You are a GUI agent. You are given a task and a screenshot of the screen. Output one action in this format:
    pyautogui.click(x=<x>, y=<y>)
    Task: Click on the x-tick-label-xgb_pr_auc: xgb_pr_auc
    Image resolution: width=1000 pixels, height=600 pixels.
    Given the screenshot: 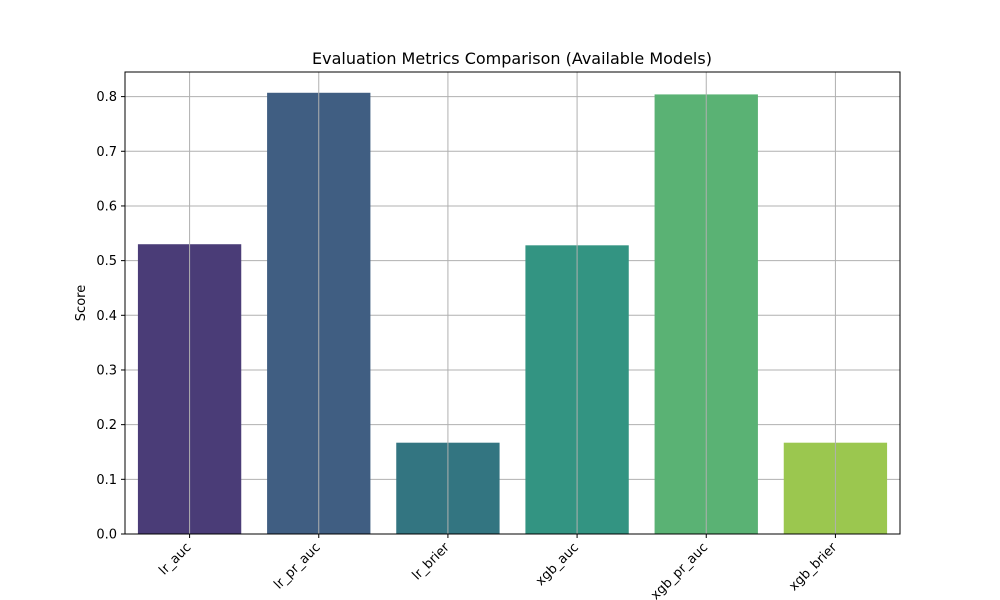 What is the action you would take?
    pyautogui.click(x=679, y=570)
    